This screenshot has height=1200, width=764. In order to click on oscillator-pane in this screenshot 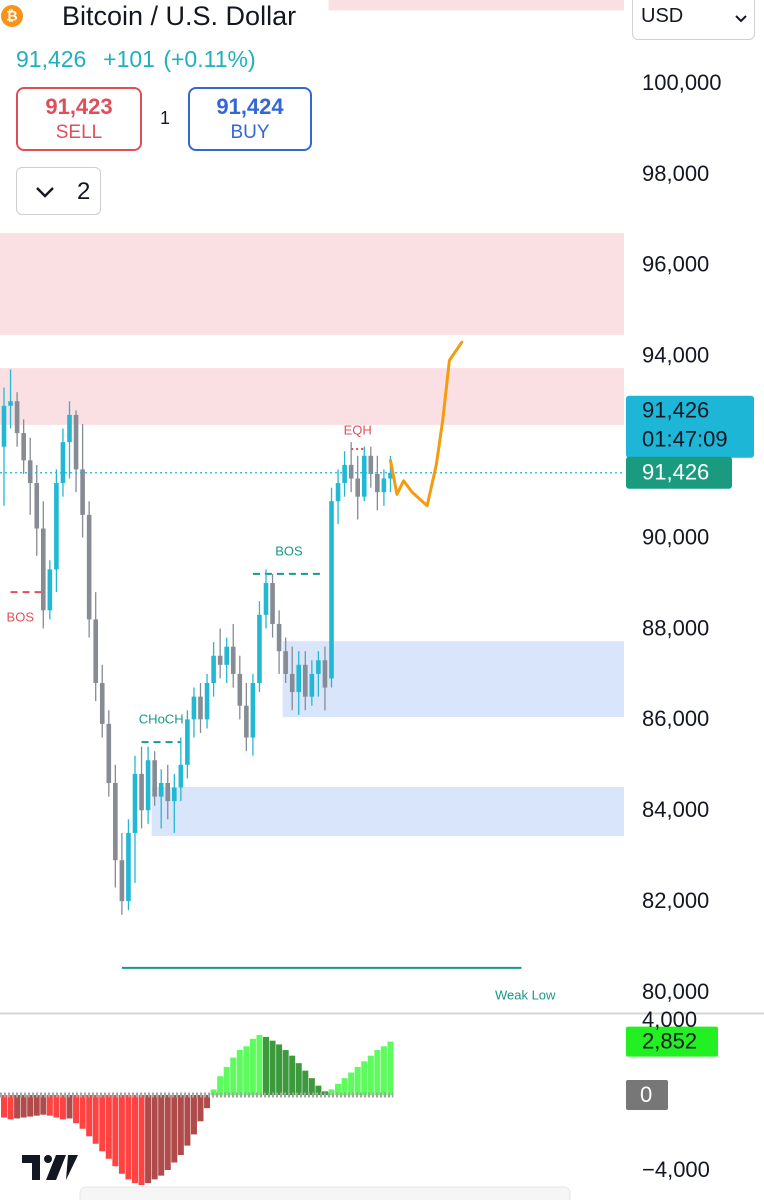, I will do `click(197, 1110)`.